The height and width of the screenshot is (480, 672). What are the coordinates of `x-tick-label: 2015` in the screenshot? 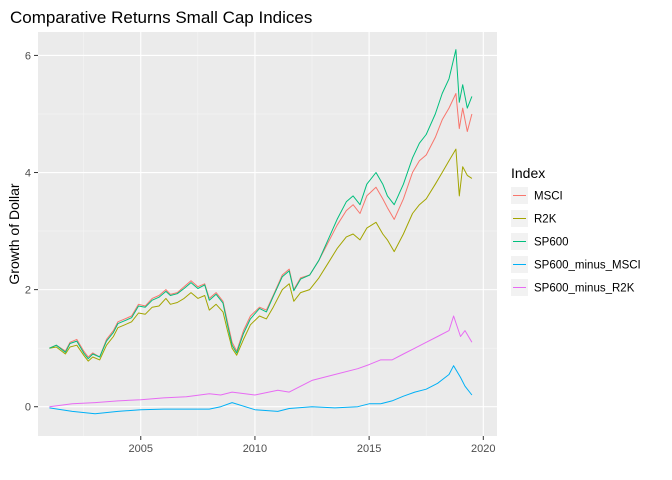 It's located at (369, 449).